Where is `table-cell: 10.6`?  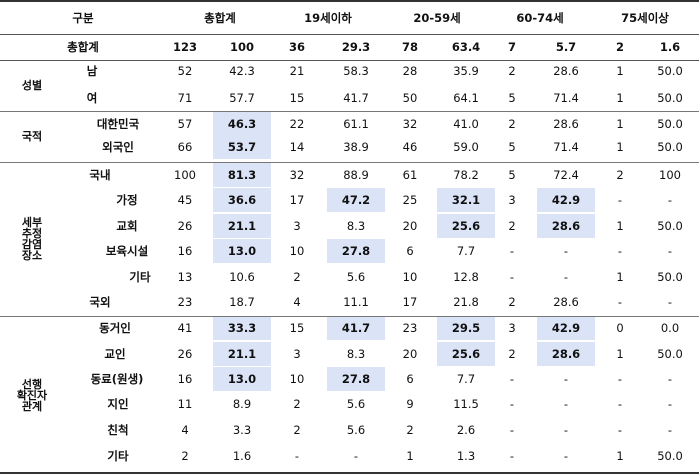 table-cell: 10.6 is located at coordinates (242, 277).